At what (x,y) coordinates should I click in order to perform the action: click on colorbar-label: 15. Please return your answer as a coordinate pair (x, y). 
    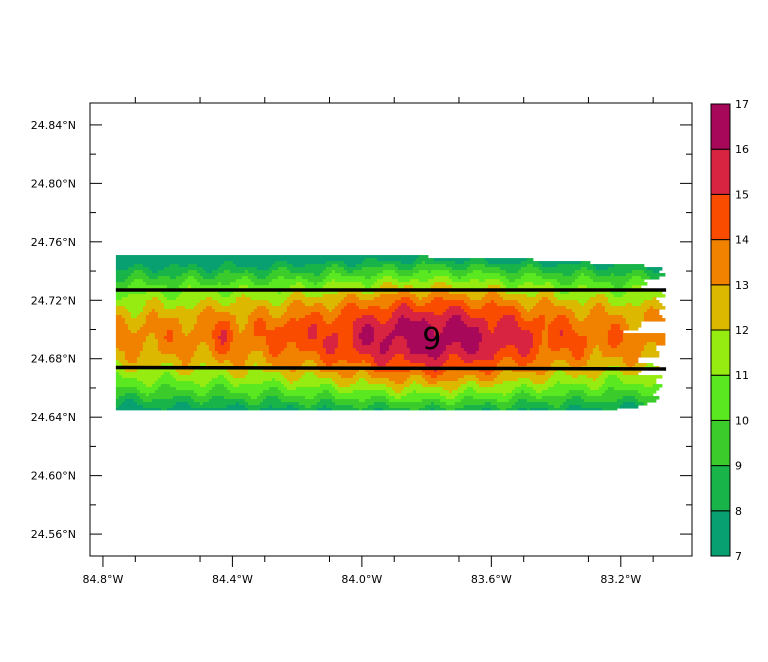
    Looking at the image, I should click on (742, 194).